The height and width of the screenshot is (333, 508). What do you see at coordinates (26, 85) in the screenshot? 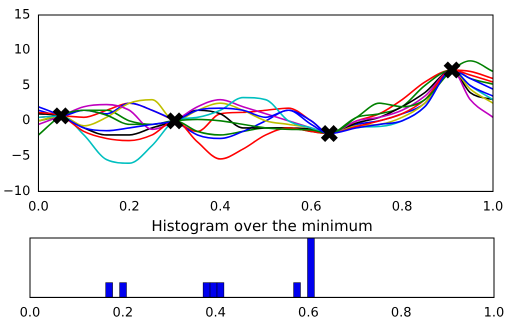
I see `y-tick-label: 5` at bounding box center [26, 85].